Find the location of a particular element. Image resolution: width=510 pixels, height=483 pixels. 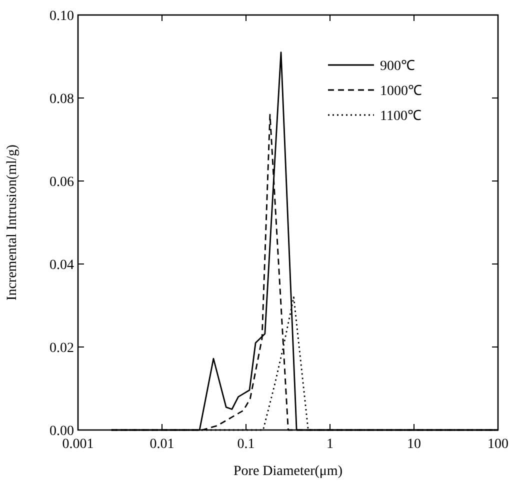

x-axis-title: Pore Diameter(μm) is located at coordinates (288, 471).